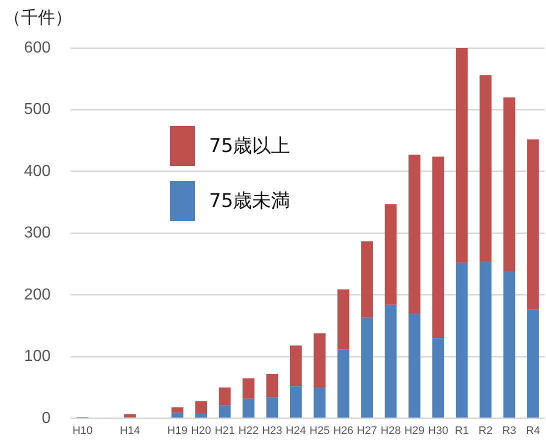 This screenshot has height=448, width=546. I want to click on legend-label: 75歳未満, so click(249, 201).